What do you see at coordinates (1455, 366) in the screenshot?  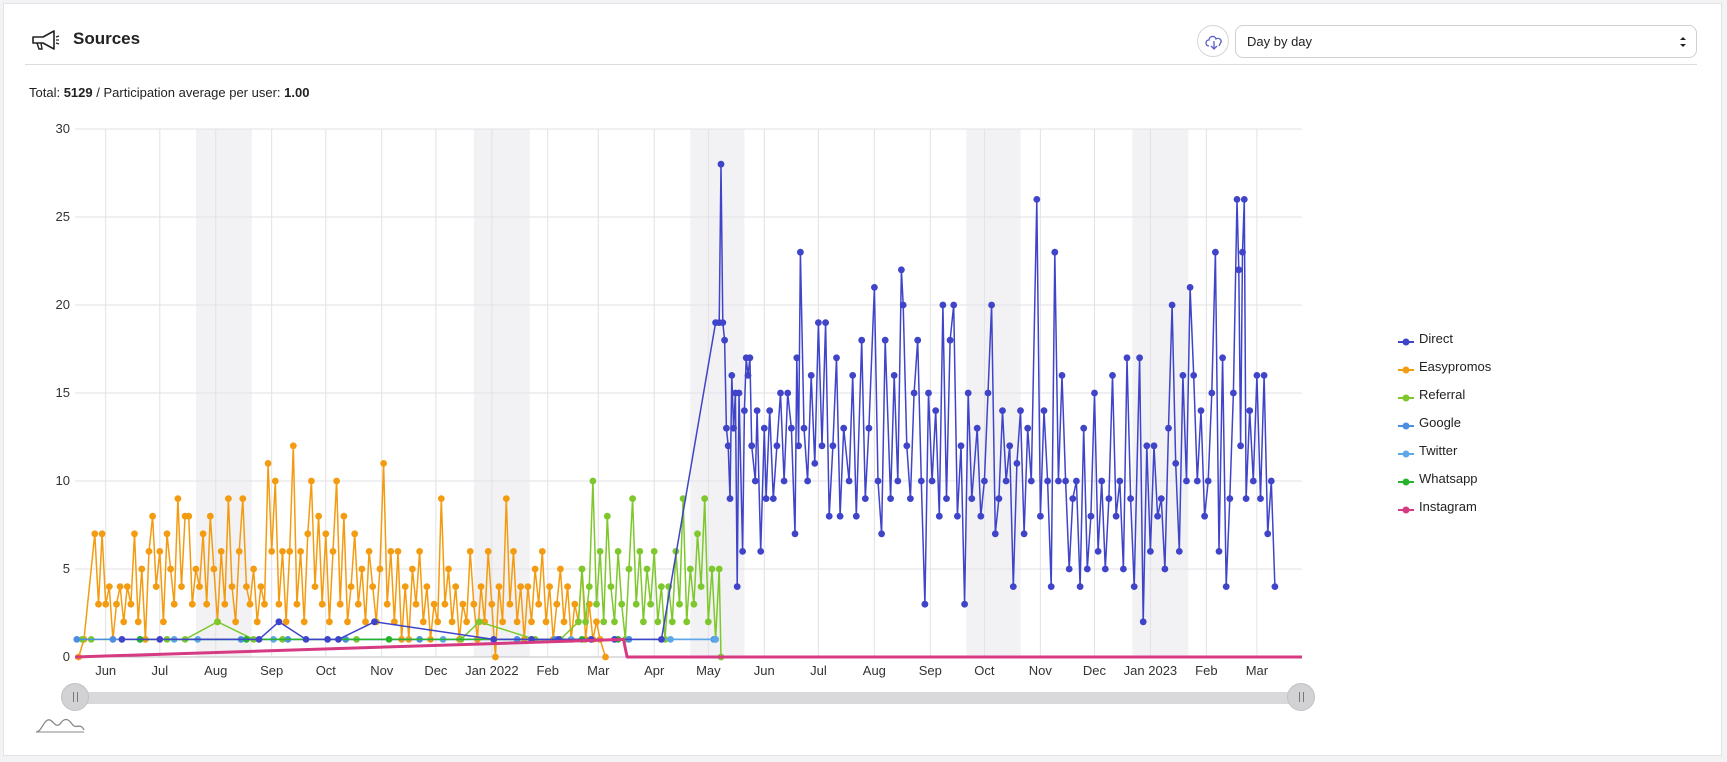 I see `legend-label: Easypromos` at bounding box center [1455, 366].